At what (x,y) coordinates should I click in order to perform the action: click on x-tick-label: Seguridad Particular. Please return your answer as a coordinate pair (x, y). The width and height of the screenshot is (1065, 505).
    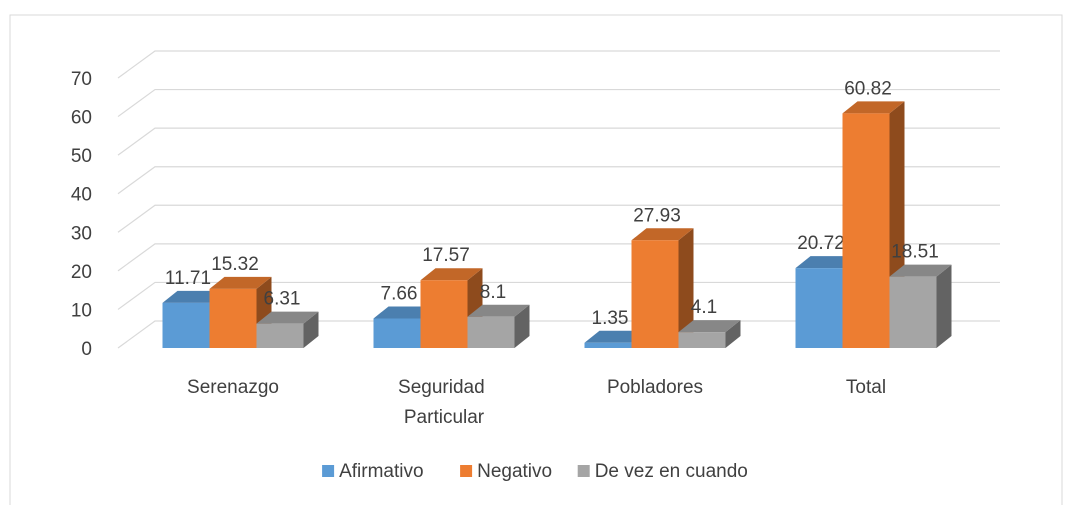
    Looking at the image, I should click on (444, 402).